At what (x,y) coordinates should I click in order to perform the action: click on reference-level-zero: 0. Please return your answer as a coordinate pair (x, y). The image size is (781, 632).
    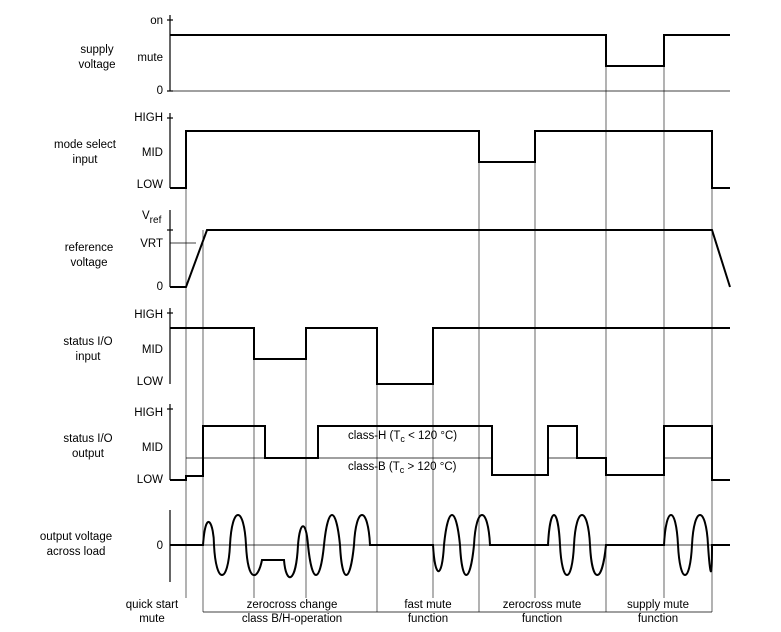
    Looking at the image, I should click on (160, 287).